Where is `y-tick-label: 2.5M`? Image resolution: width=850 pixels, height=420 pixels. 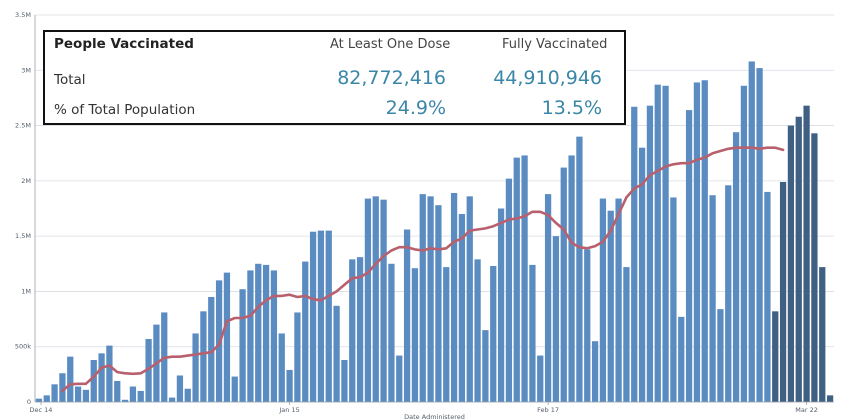
y-tick-label: 2.5M is located at coordinates (23, 126).